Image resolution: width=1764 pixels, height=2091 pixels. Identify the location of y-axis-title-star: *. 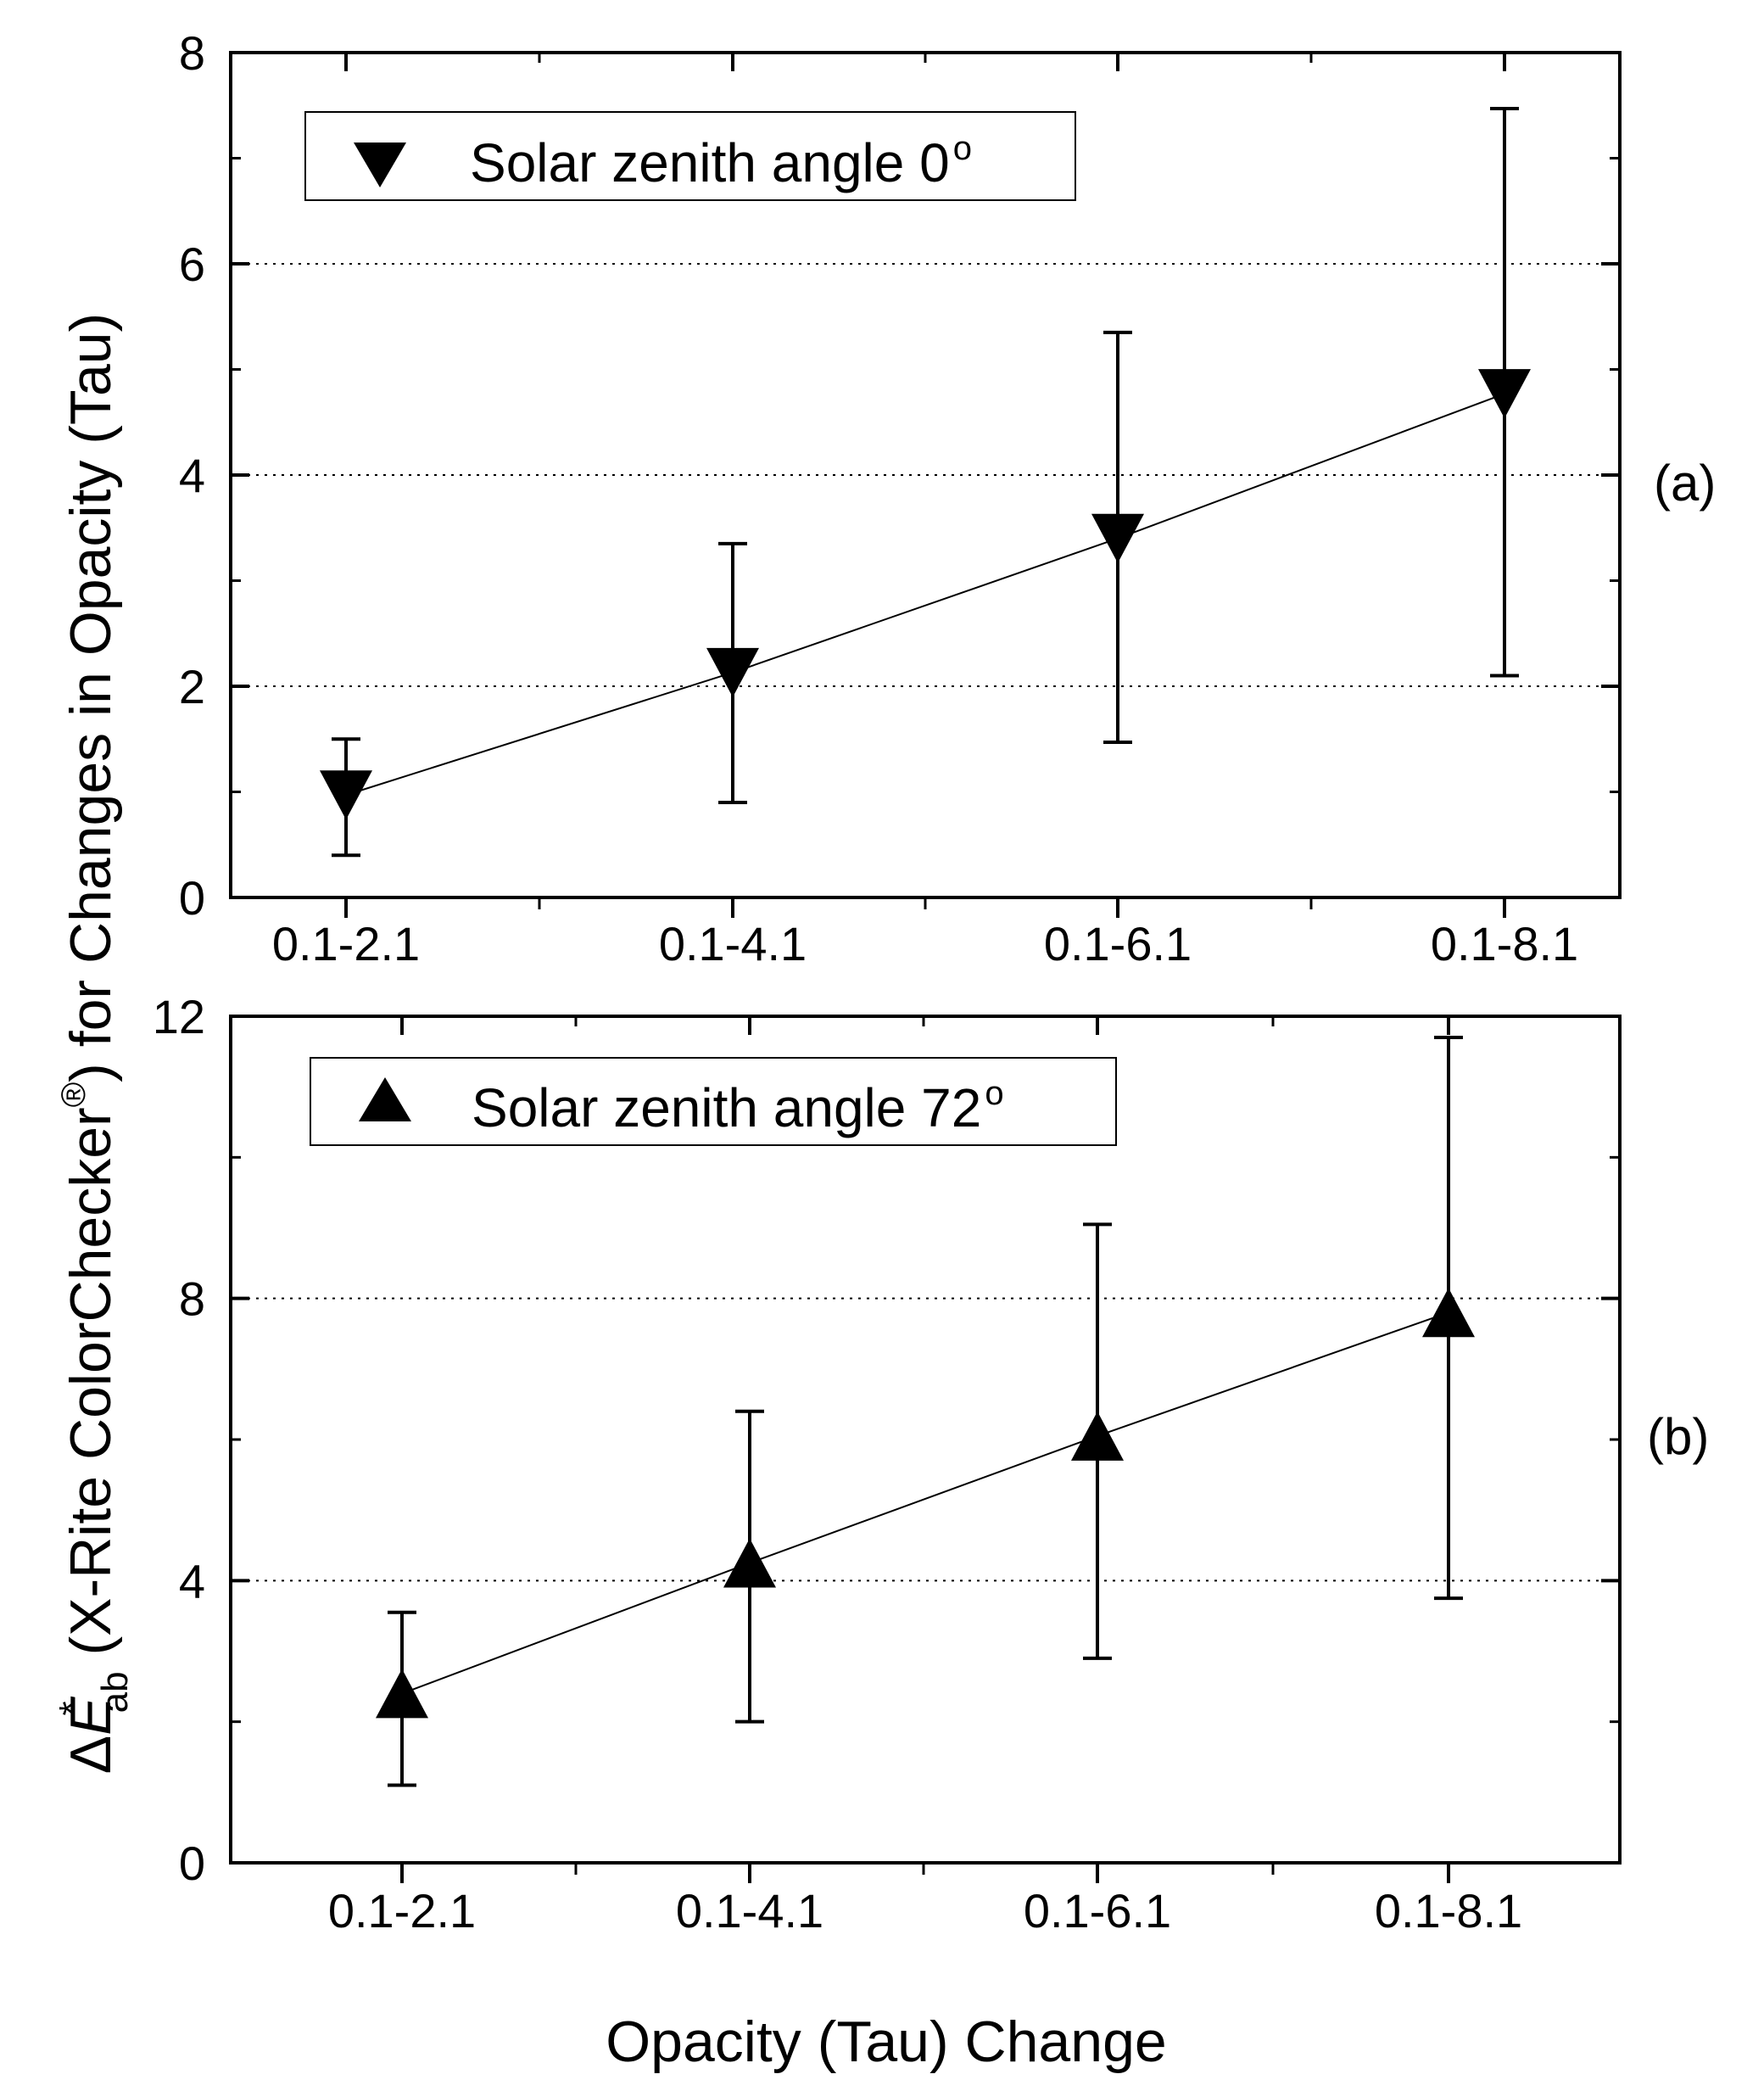
(72, 1708).